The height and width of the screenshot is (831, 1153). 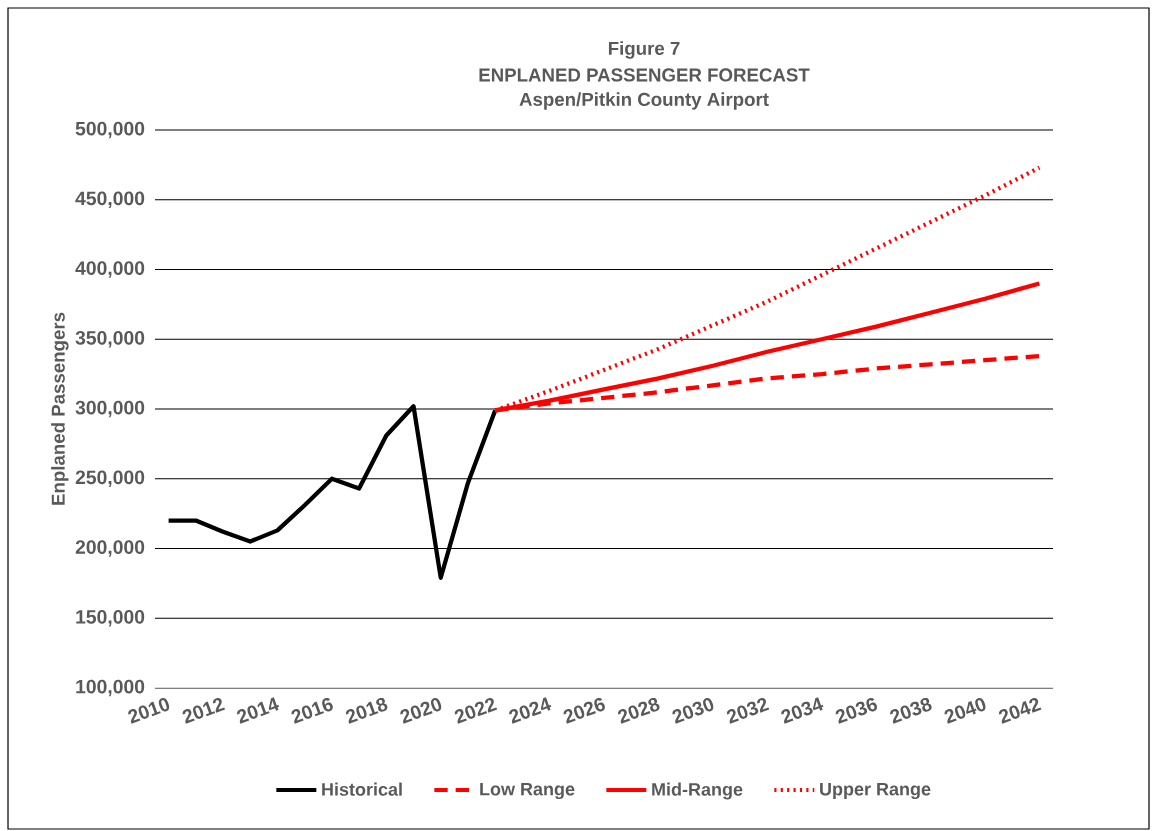 I want to click on y-tick-label: 150,000, so click(x=110, y=618).